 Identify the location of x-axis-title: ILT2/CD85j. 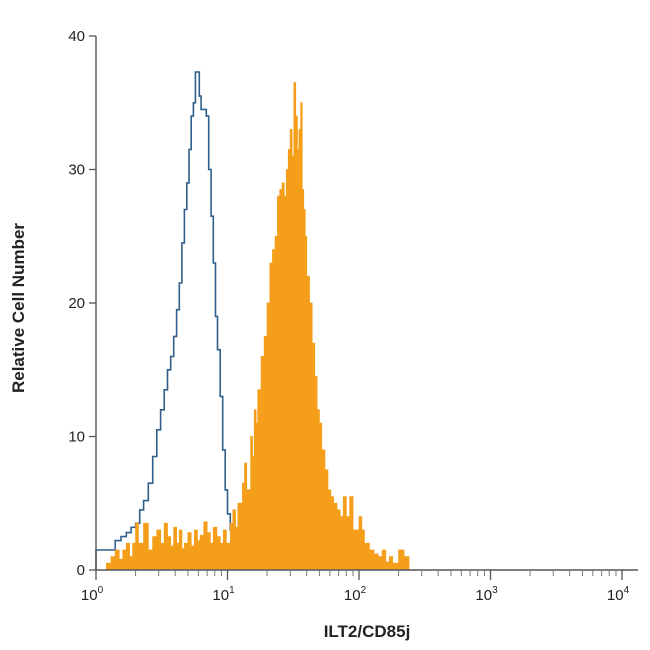
(367, 631).